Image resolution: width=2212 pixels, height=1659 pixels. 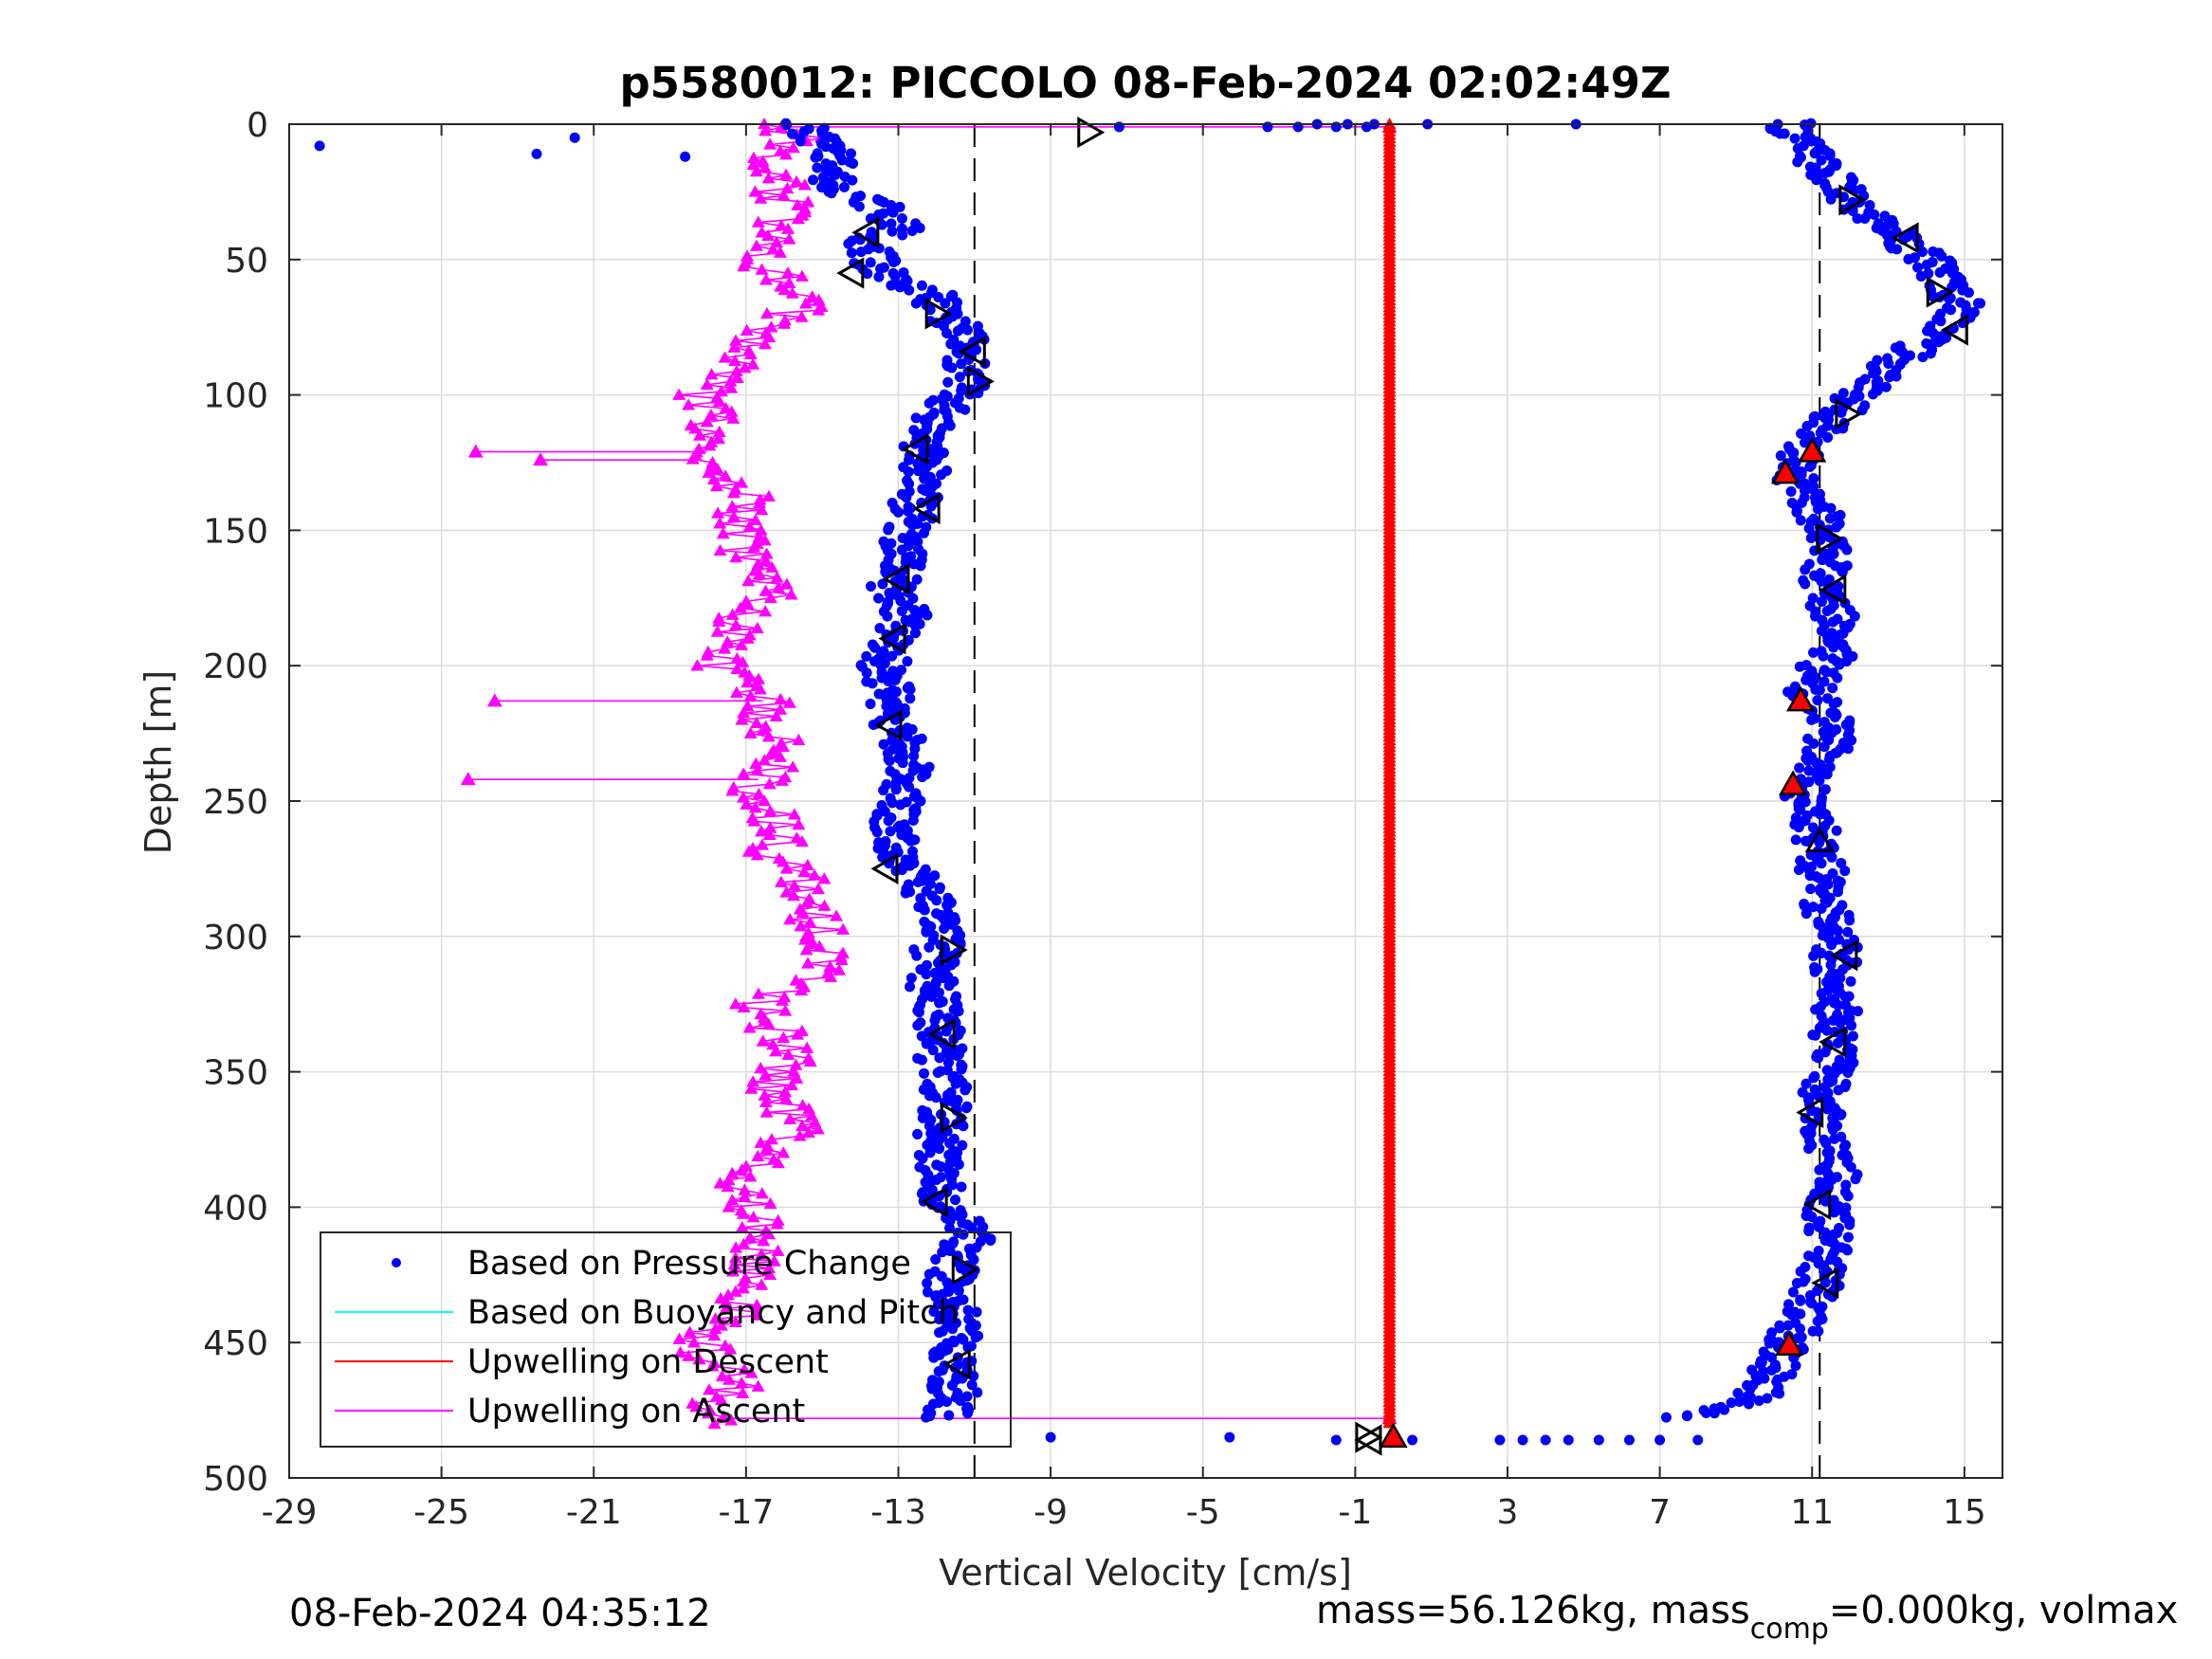 I want to click on y-tick-label: 250, so click(x=235, y=802).